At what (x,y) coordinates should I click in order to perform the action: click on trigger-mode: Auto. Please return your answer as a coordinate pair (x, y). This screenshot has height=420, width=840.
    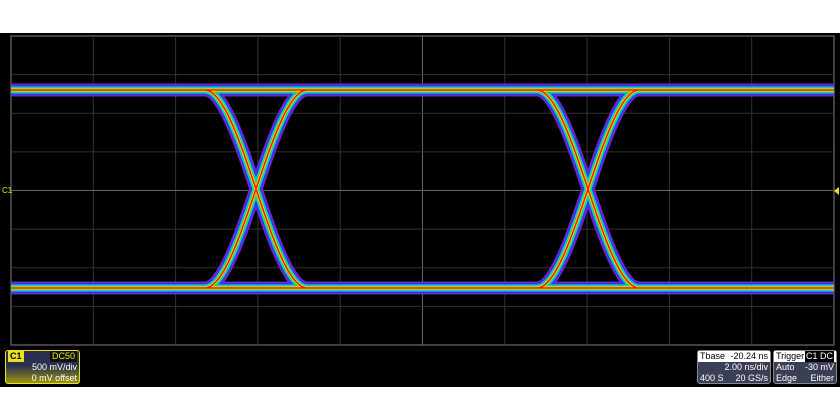
    Looking at the image, I should click on (785, 367).